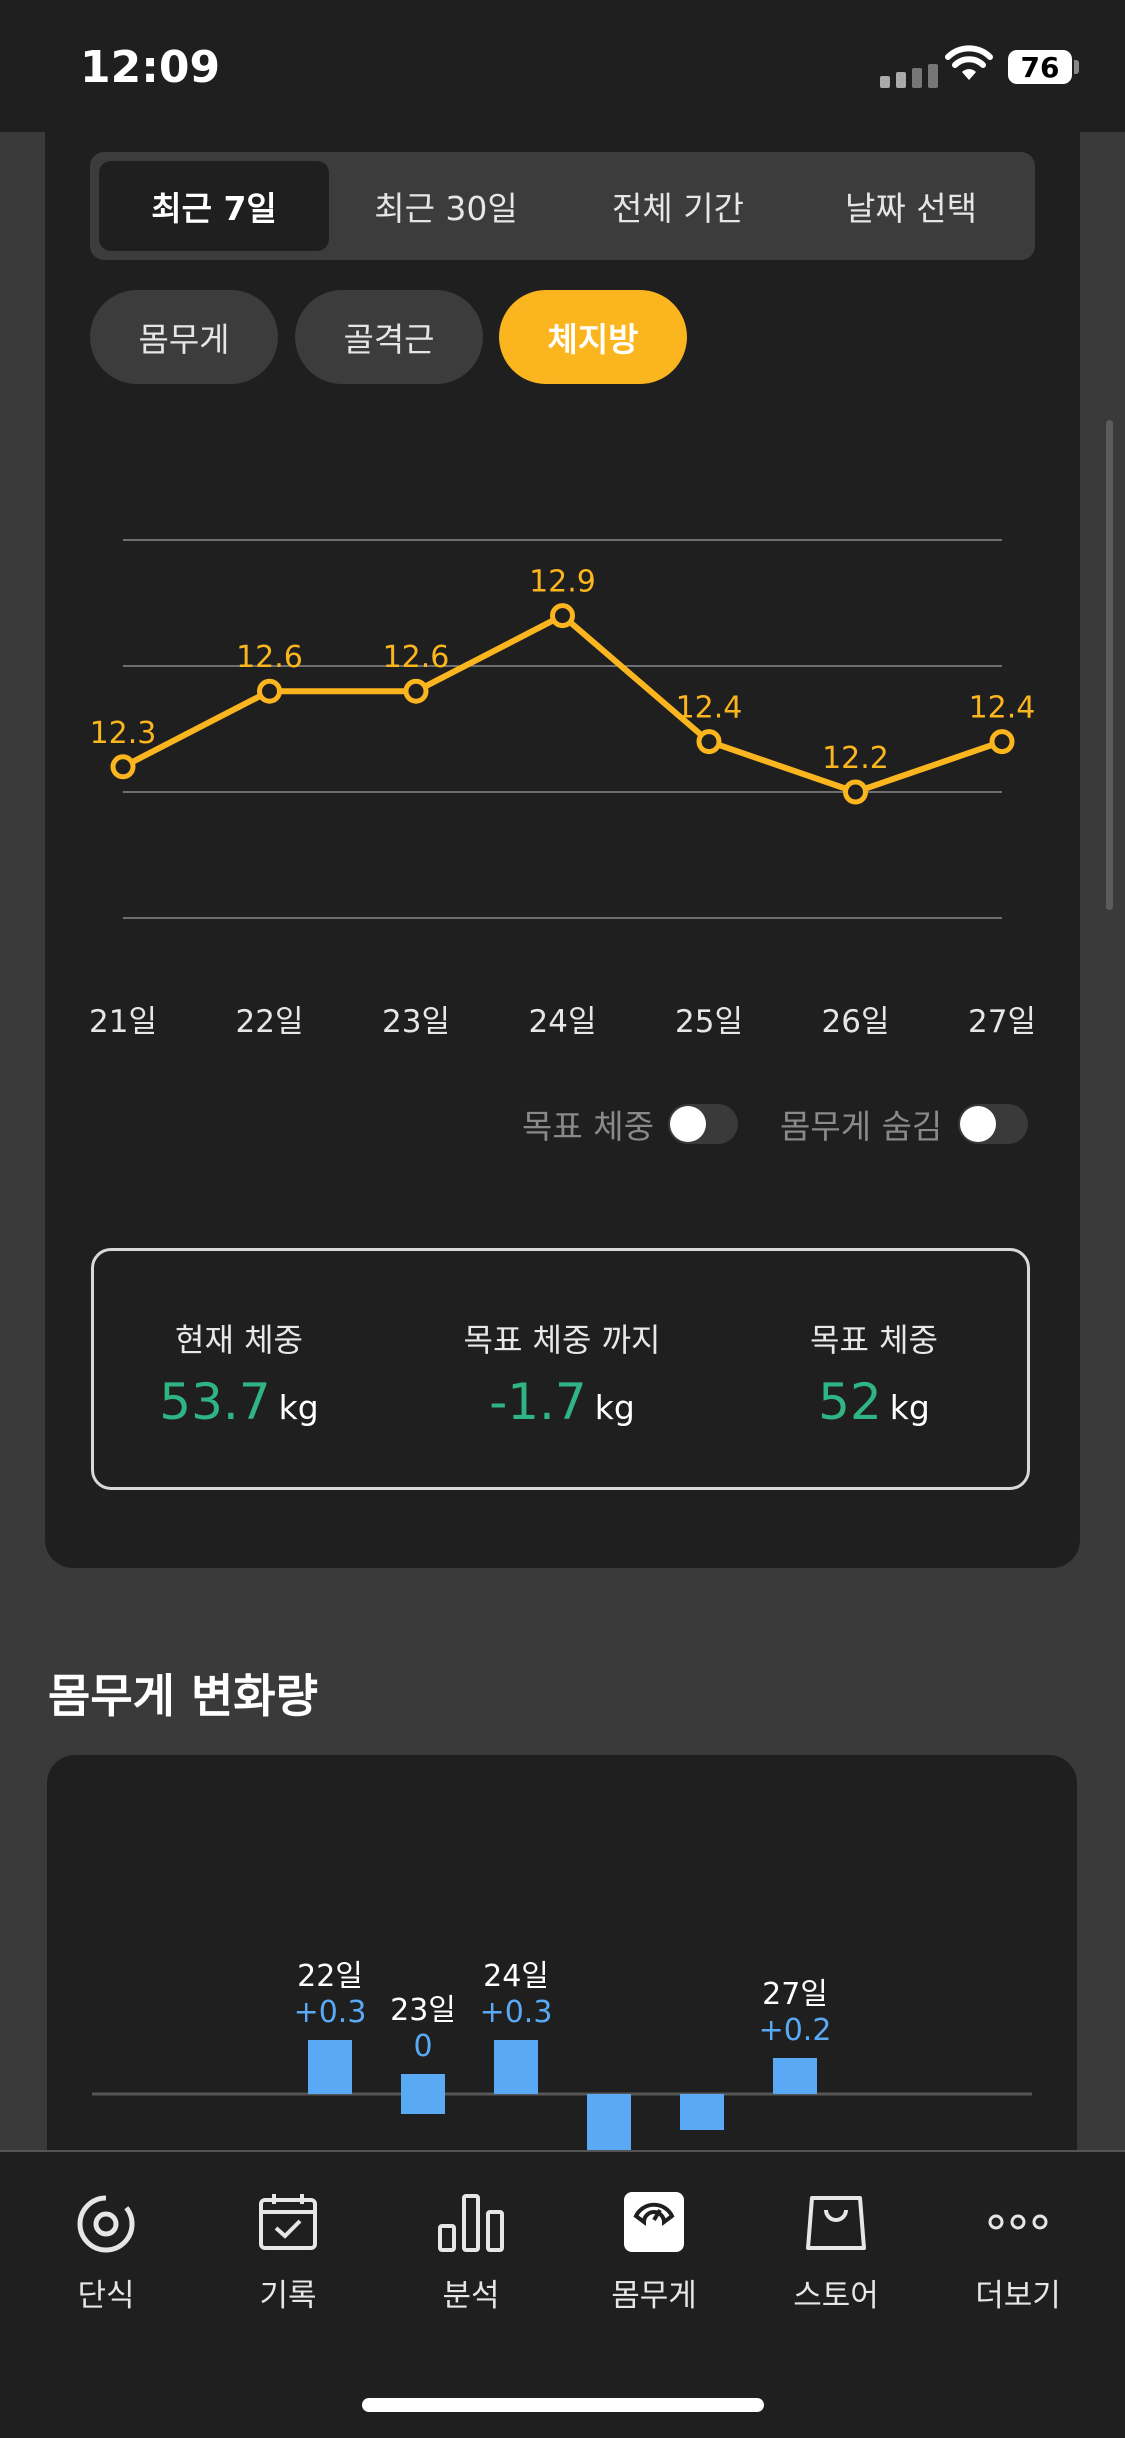 Image resolution: width=1125 pixels, height=2438 pixels. Describe the element at coordinates (836, 2296) in the screenshot. I see `tab-label: 스토어` at that location.